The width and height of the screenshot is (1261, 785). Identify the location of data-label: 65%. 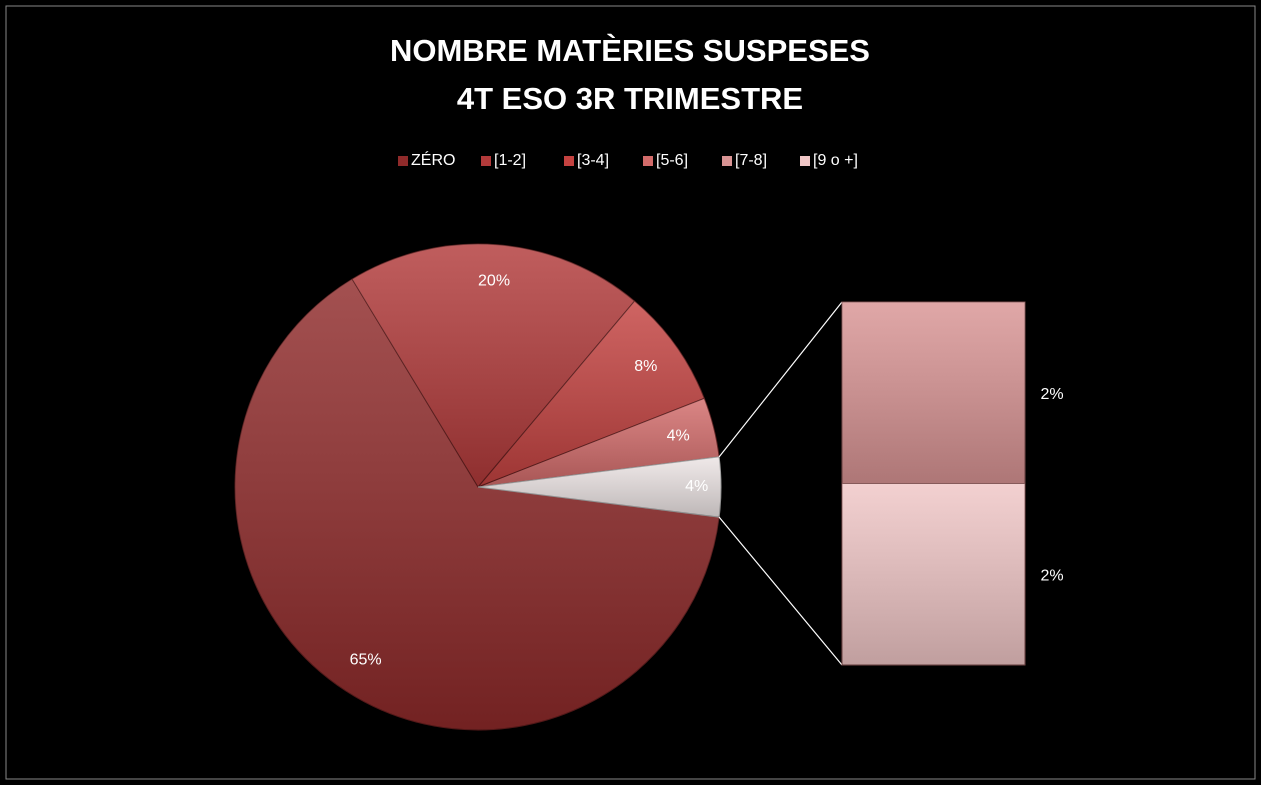
(366, 660).